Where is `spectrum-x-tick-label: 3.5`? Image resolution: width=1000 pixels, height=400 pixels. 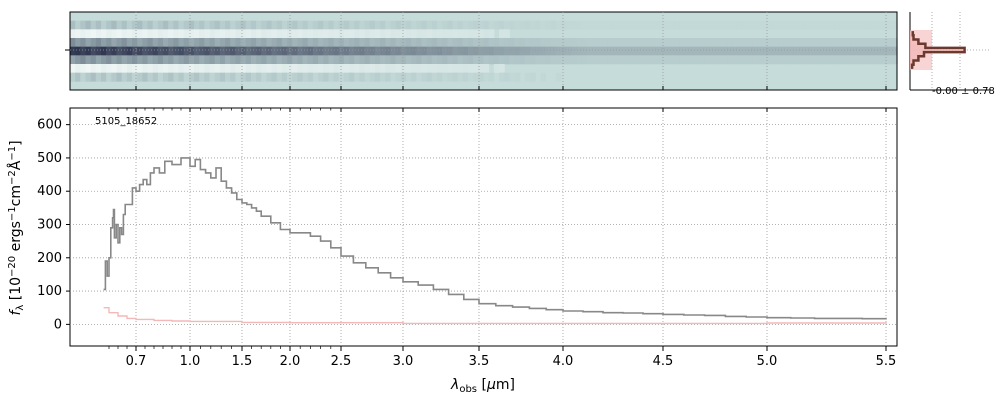 spectrum-x-tick-label: 3.5 is located at coordinates (479, 361).